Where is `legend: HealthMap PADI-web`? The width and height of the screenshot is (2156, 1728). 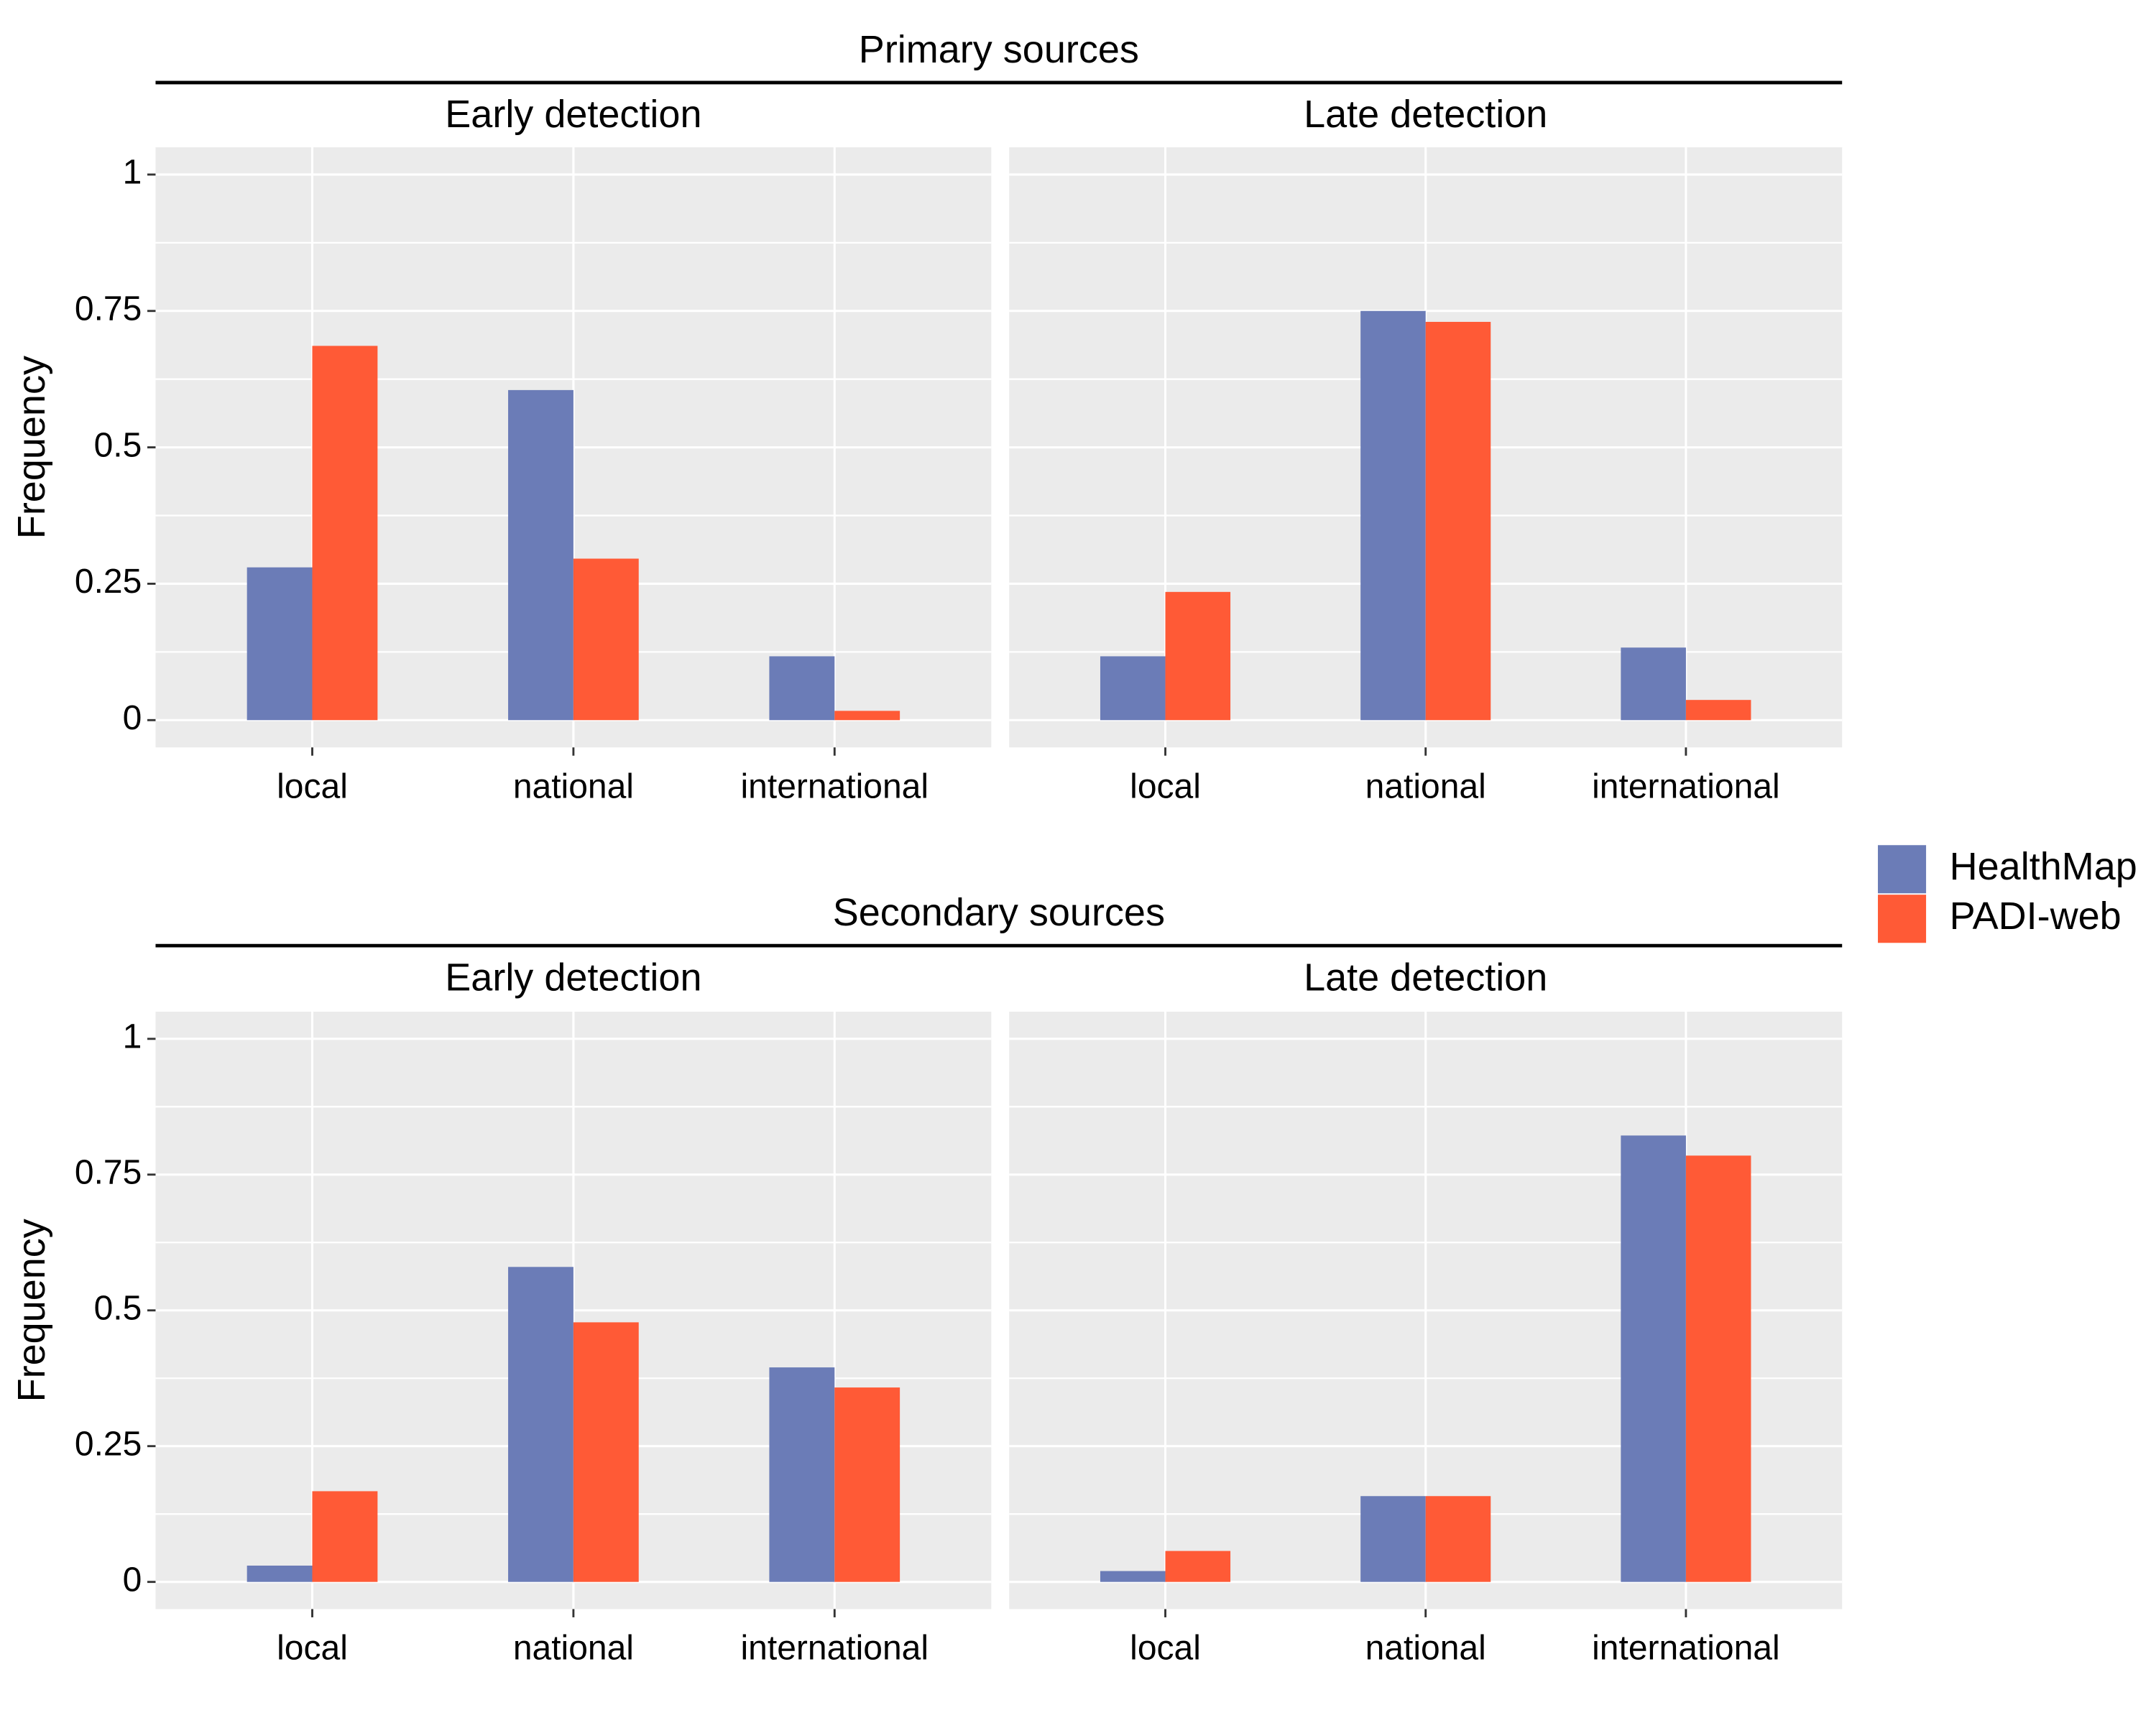 legend: HealthMap PADI-web is located at coordinates (2007, 894).